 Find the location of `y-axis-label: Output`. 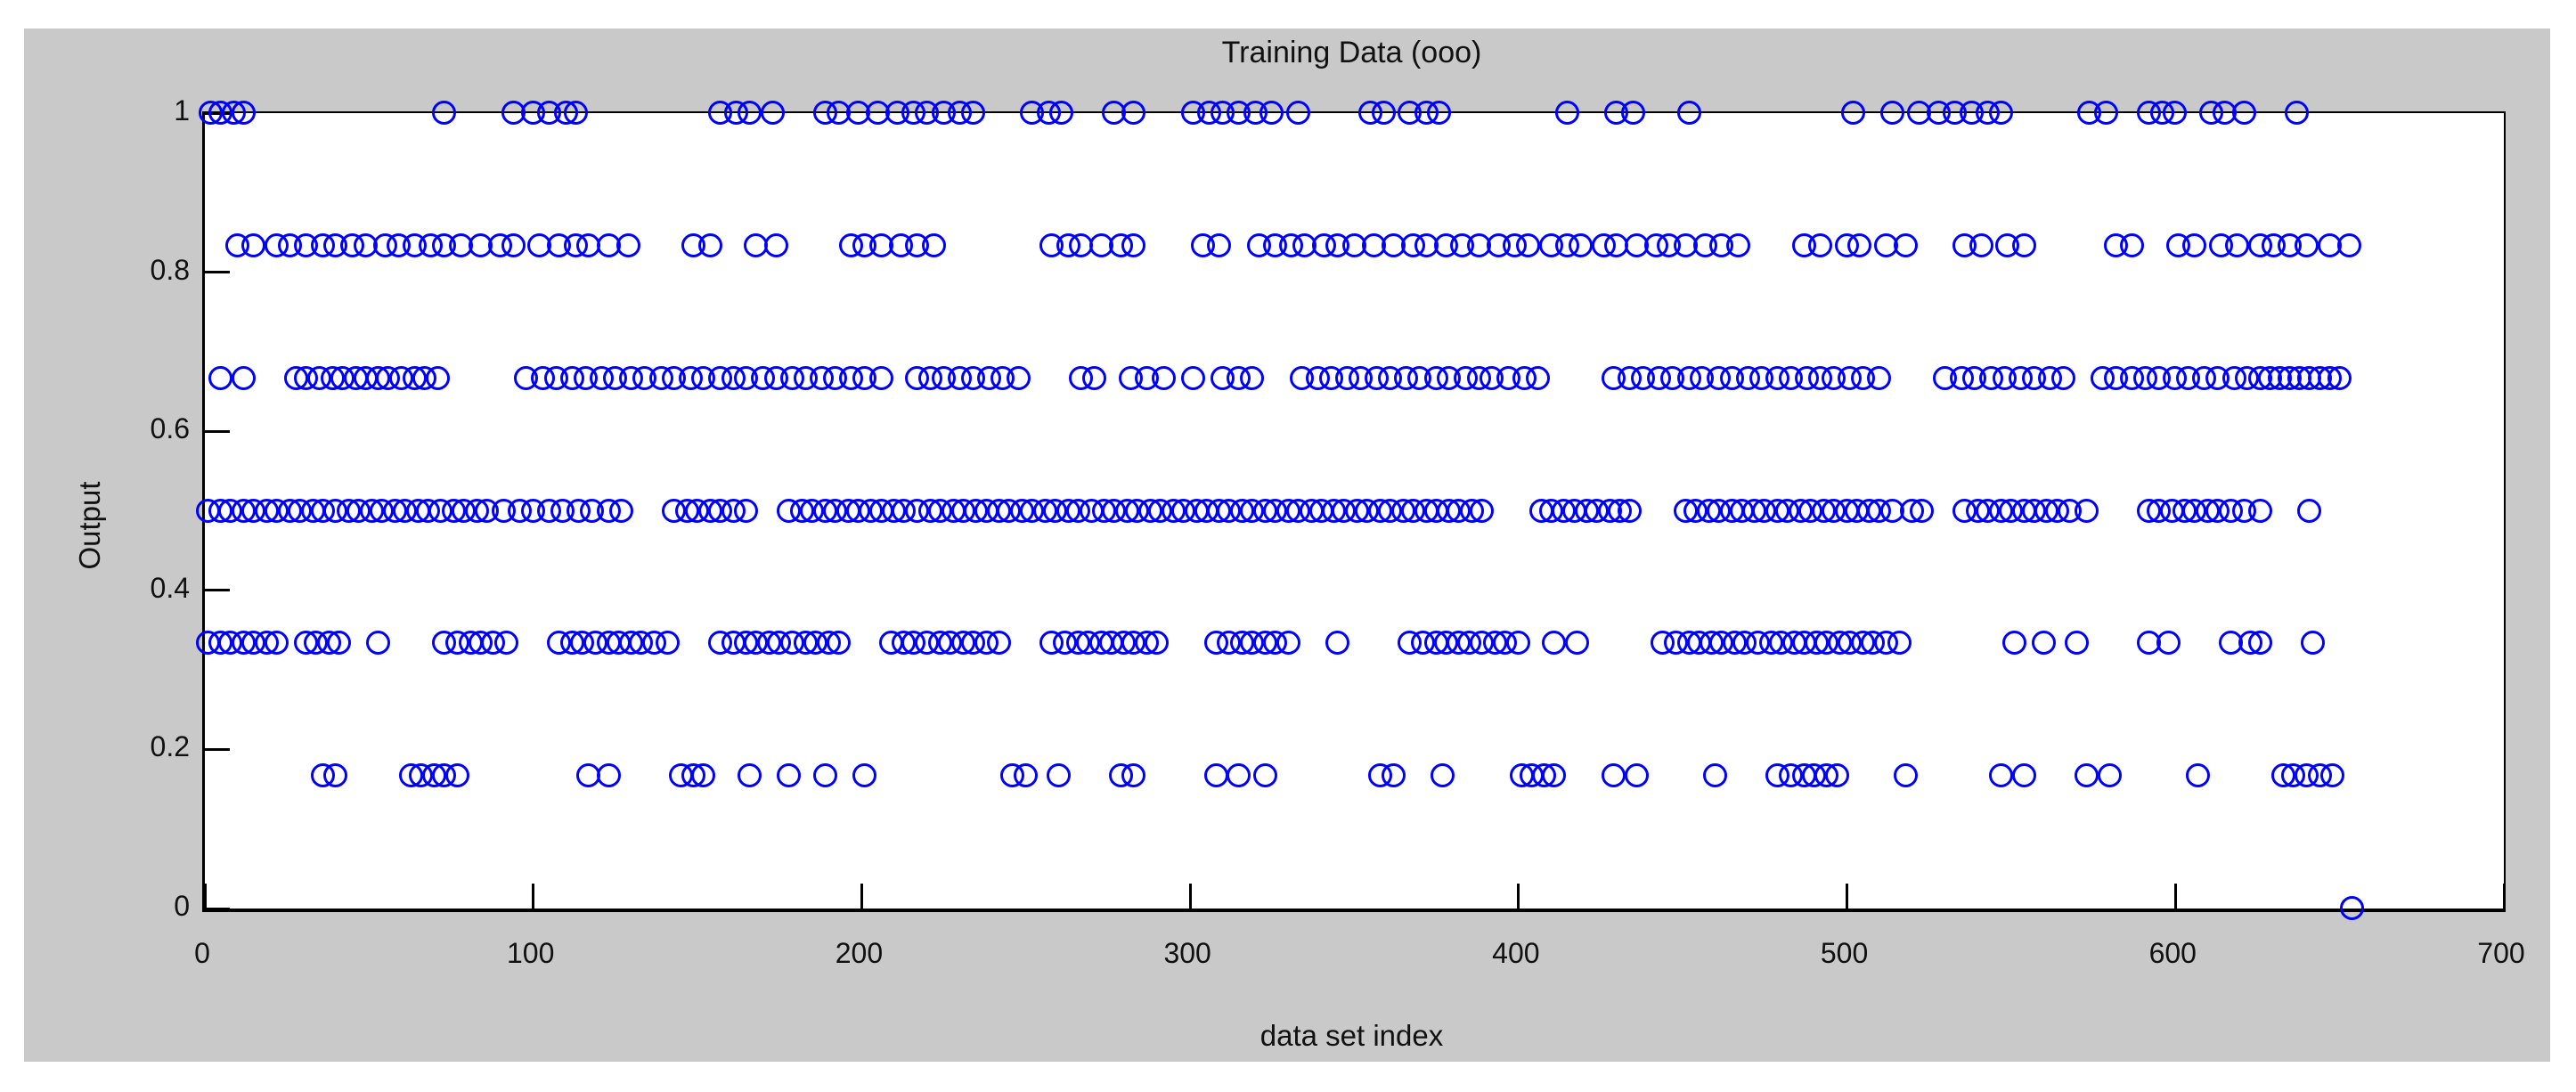

y-axis-label: Output is located at coordinates (90, 525).